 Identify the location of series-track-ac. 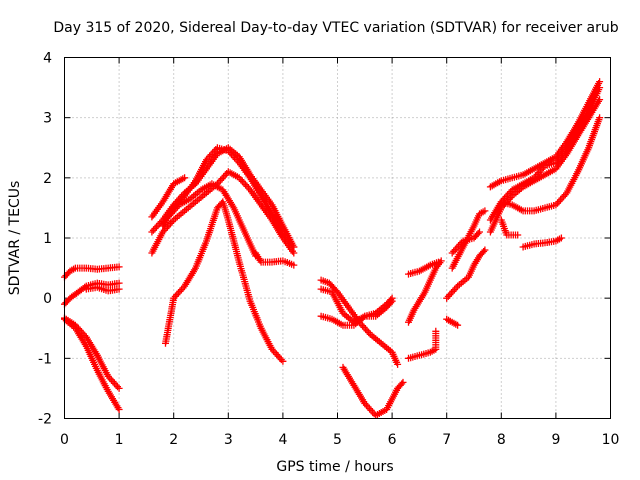
(542, 242).